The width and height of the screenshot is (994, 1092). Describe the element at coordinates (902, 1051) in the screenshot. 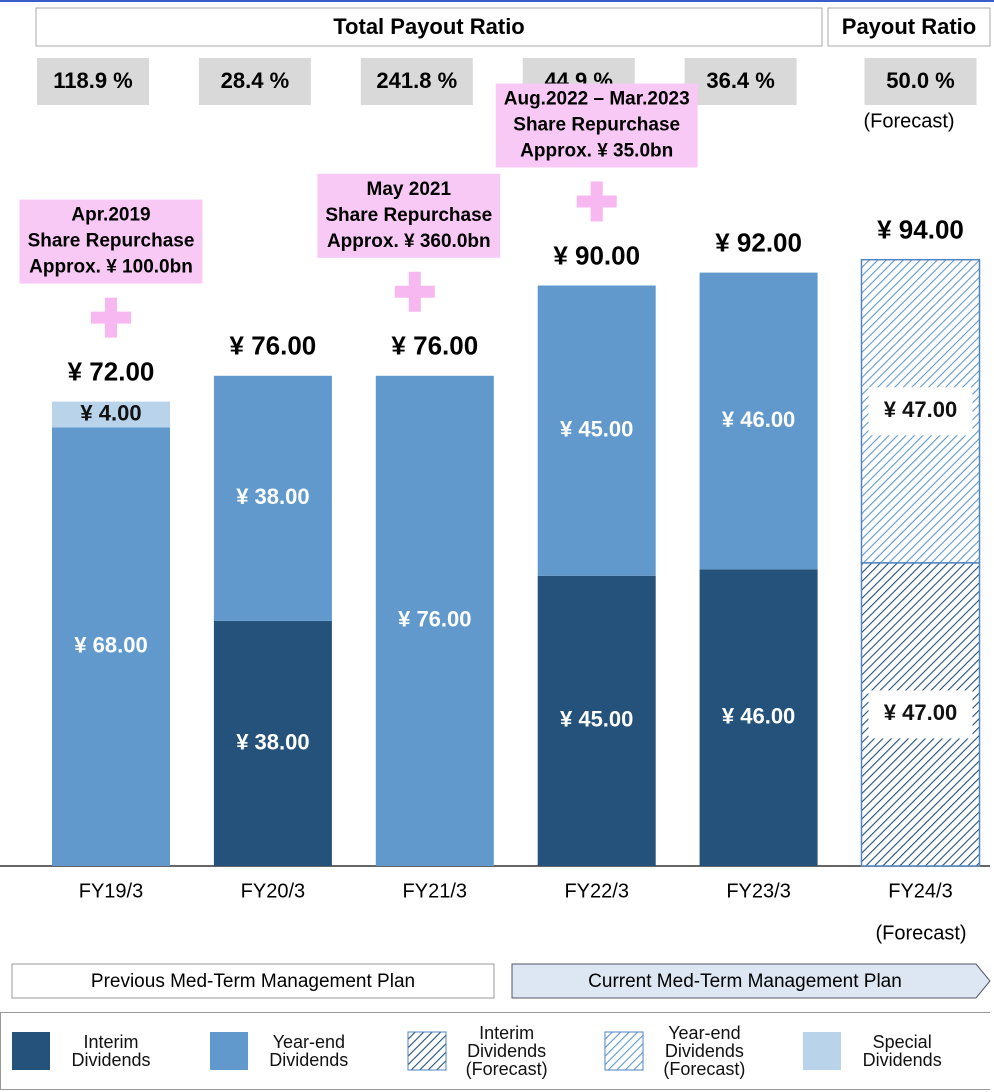

I see `legend-label: Special Dividends` at that location.